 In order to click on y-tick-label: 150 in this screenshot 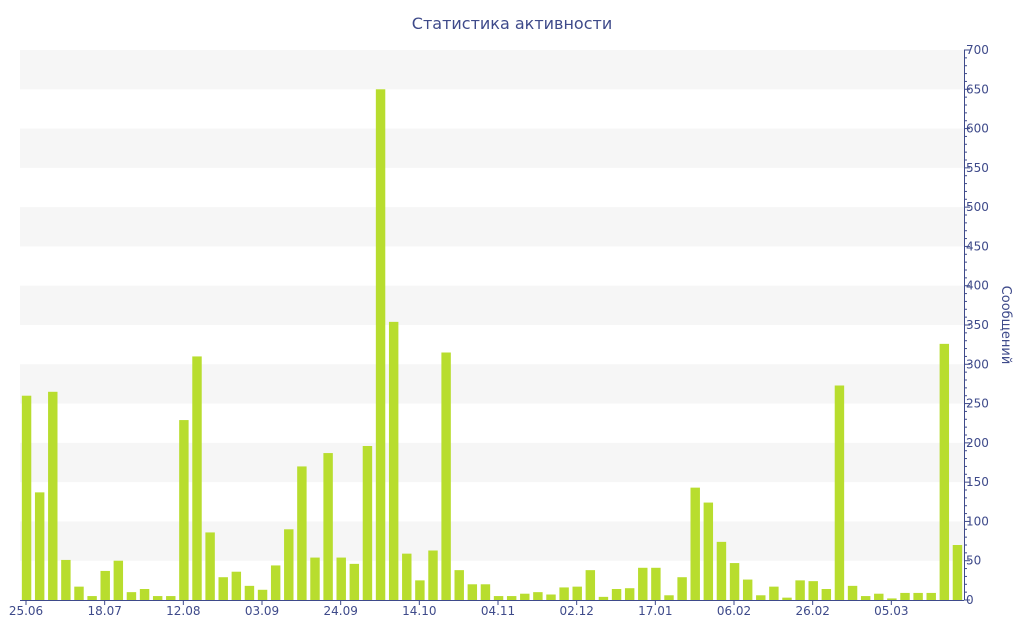, I will do `click(977, 482)`.